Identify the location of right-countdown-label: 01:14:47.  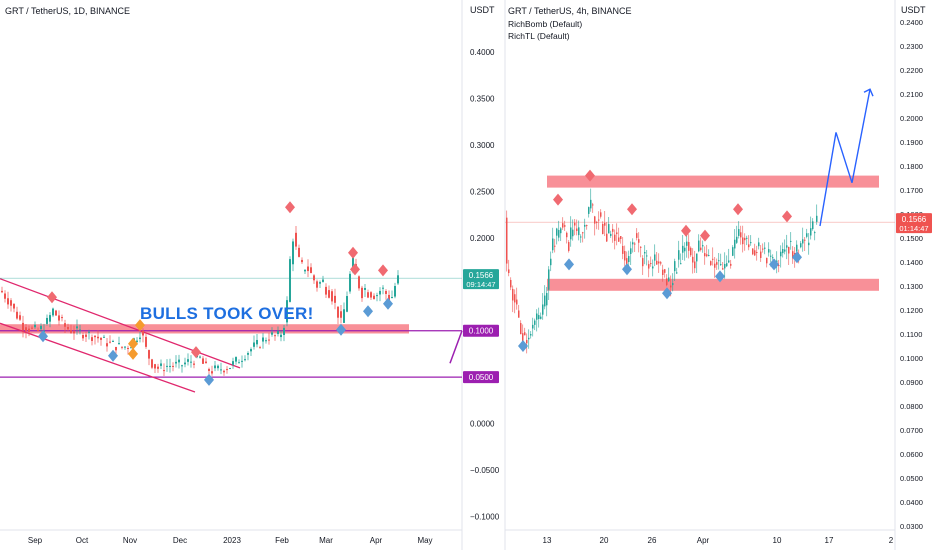
(913, 228).